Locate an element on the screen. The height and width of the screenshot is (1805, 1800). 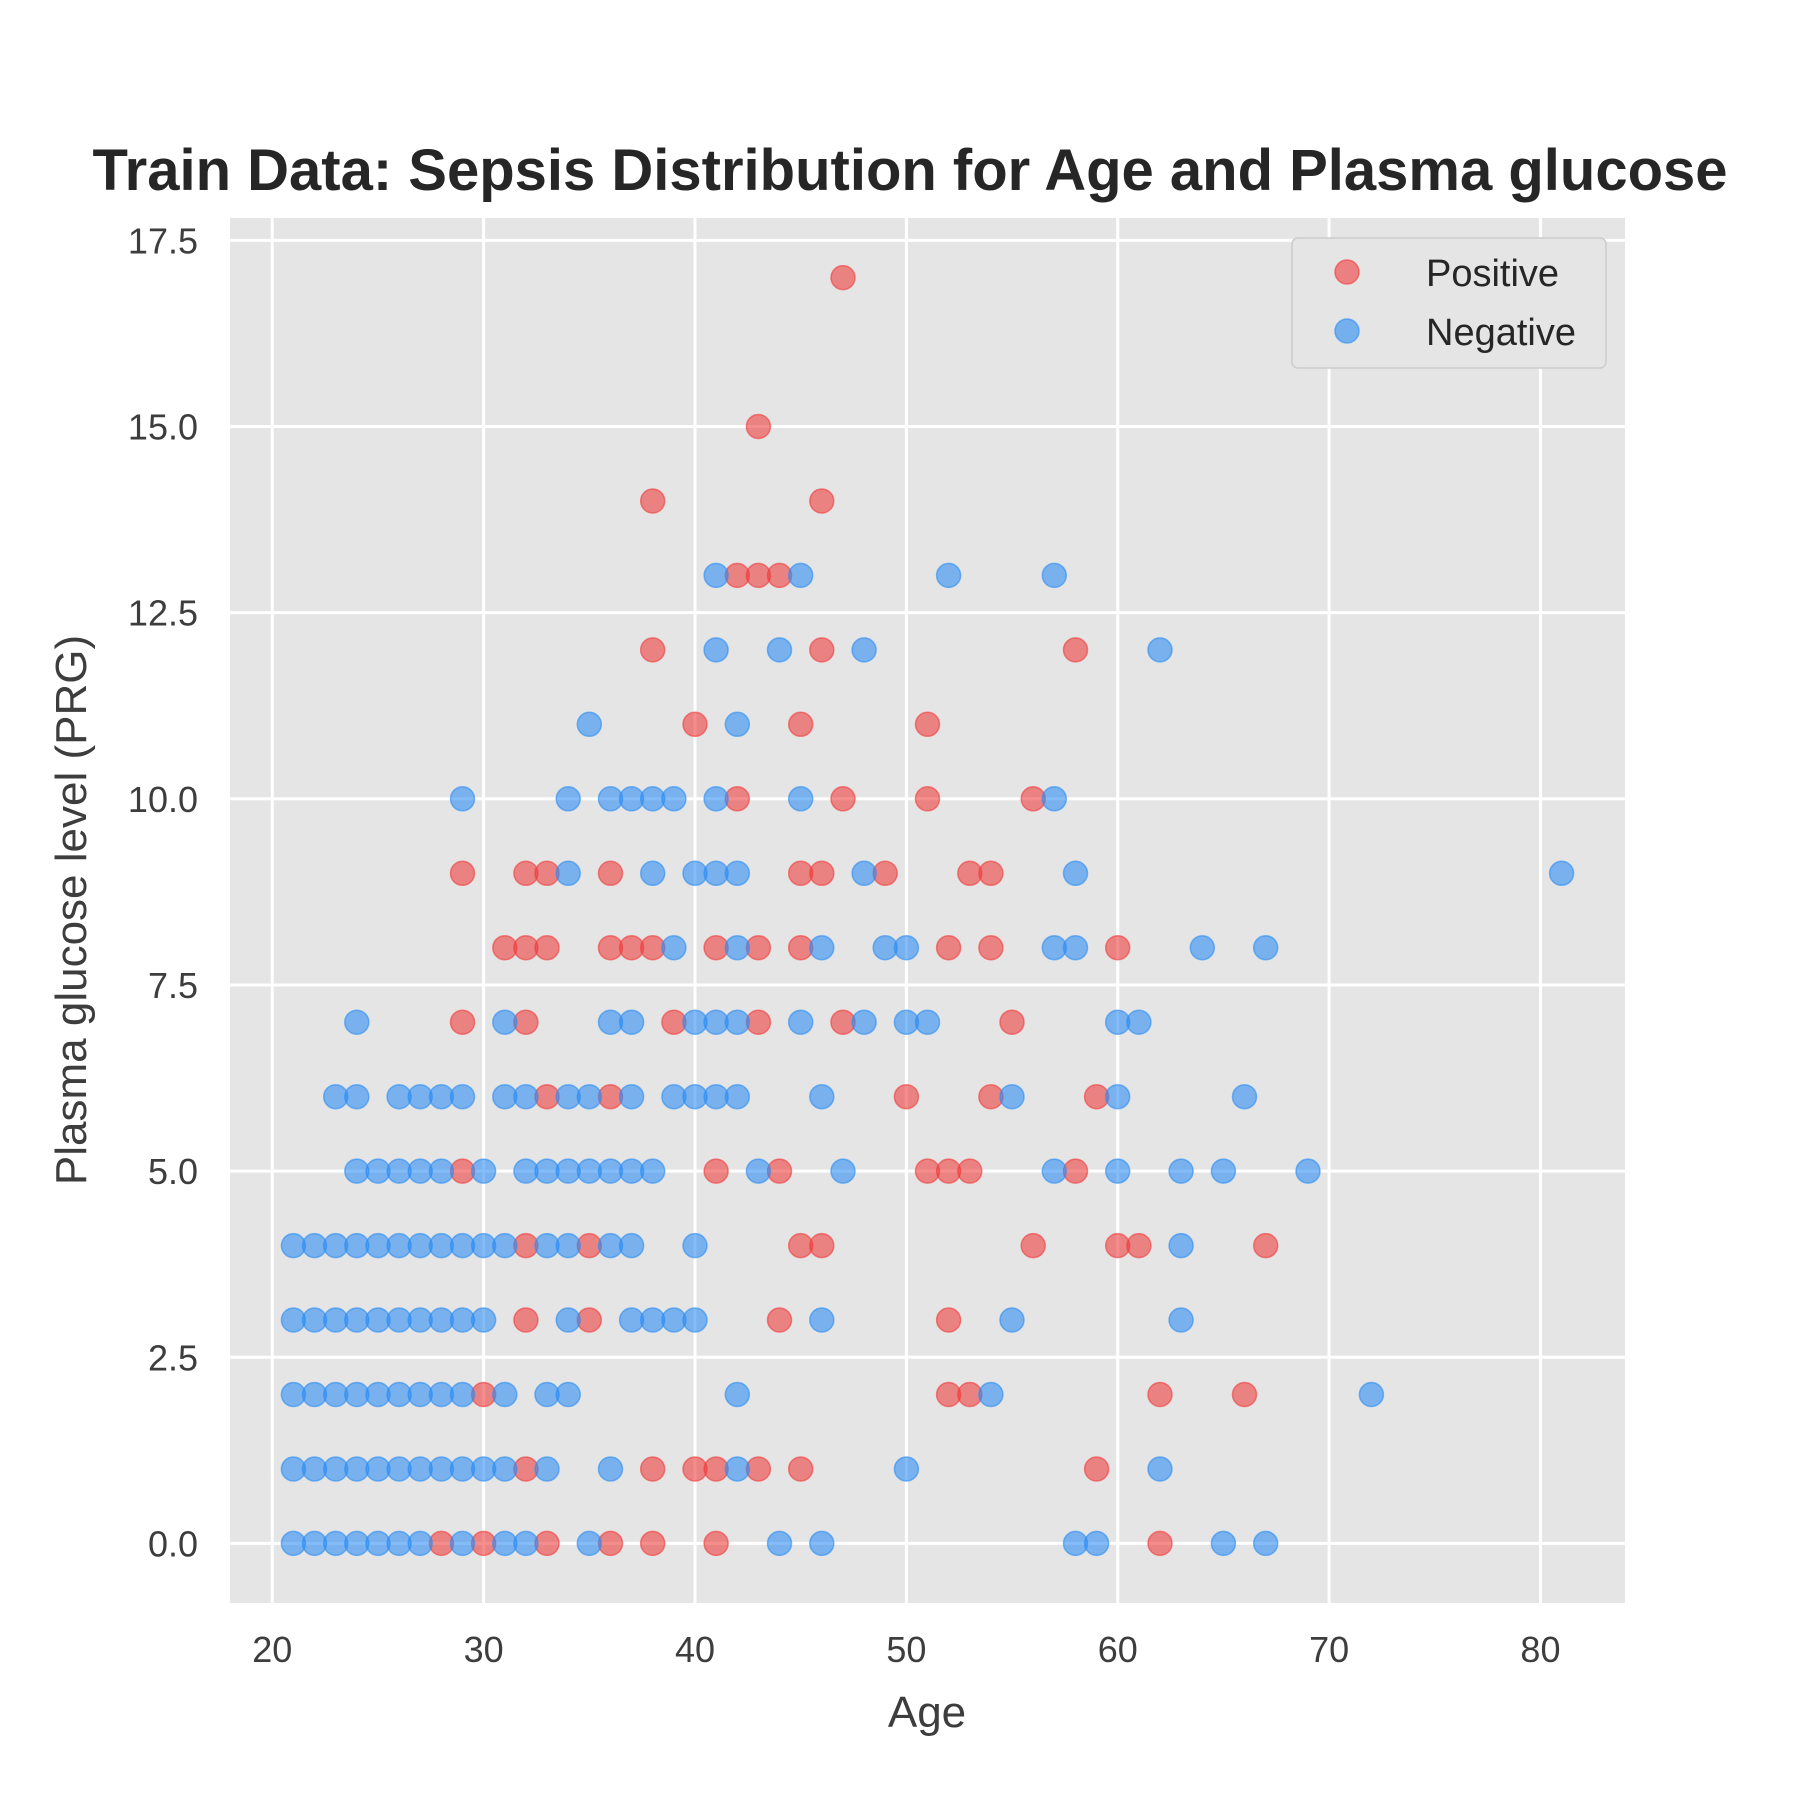
y-axis-ticks: 0.0 2.5 5.0 7.5 10.0 12.5 15.0 17.5 is located at coordinates (163, 892).